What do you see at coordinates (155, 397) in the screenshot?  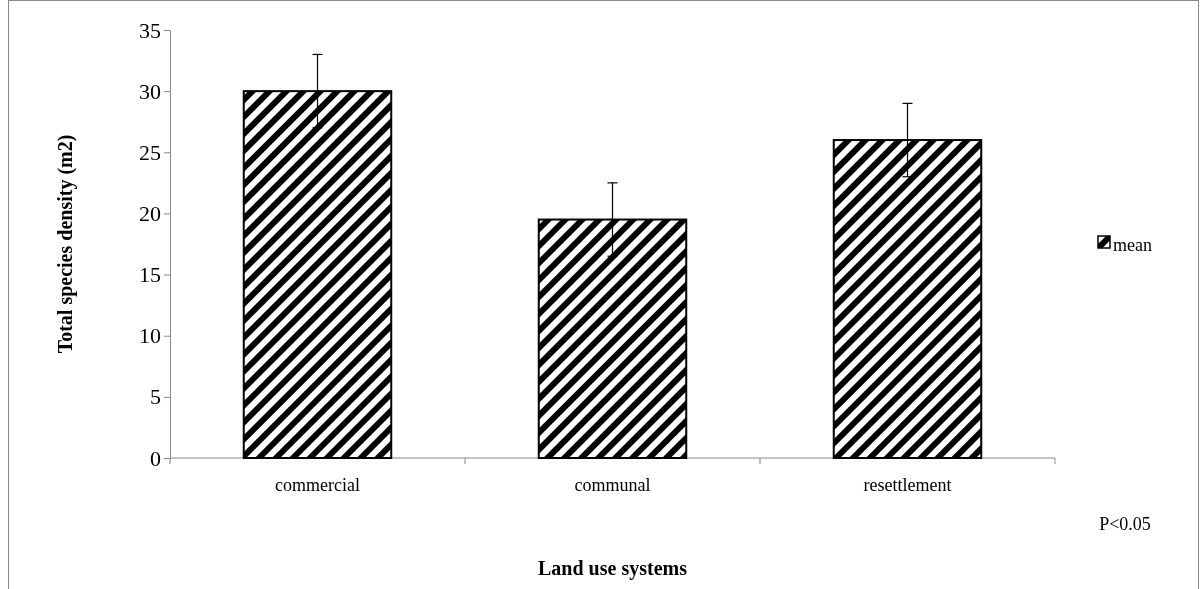 I see `y-tick-label: 5` at bounding box center [155, 397].